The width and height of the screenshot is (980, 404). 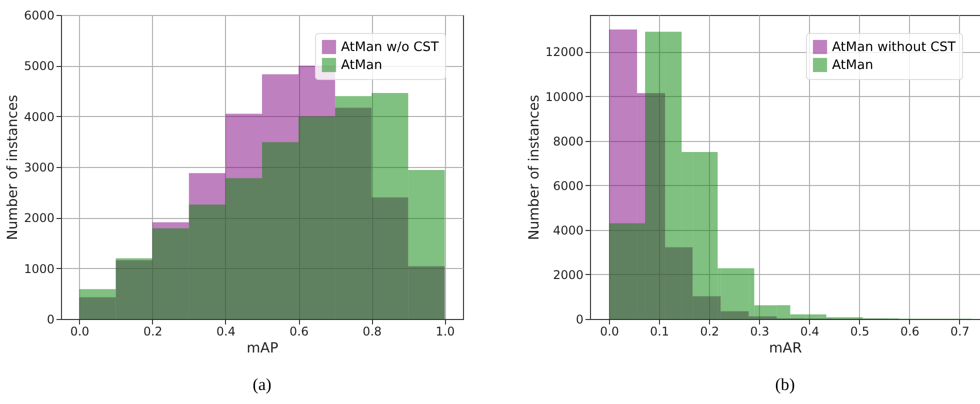 I want to click on x-tick-label: 0.3, so click(x=760, y=331).